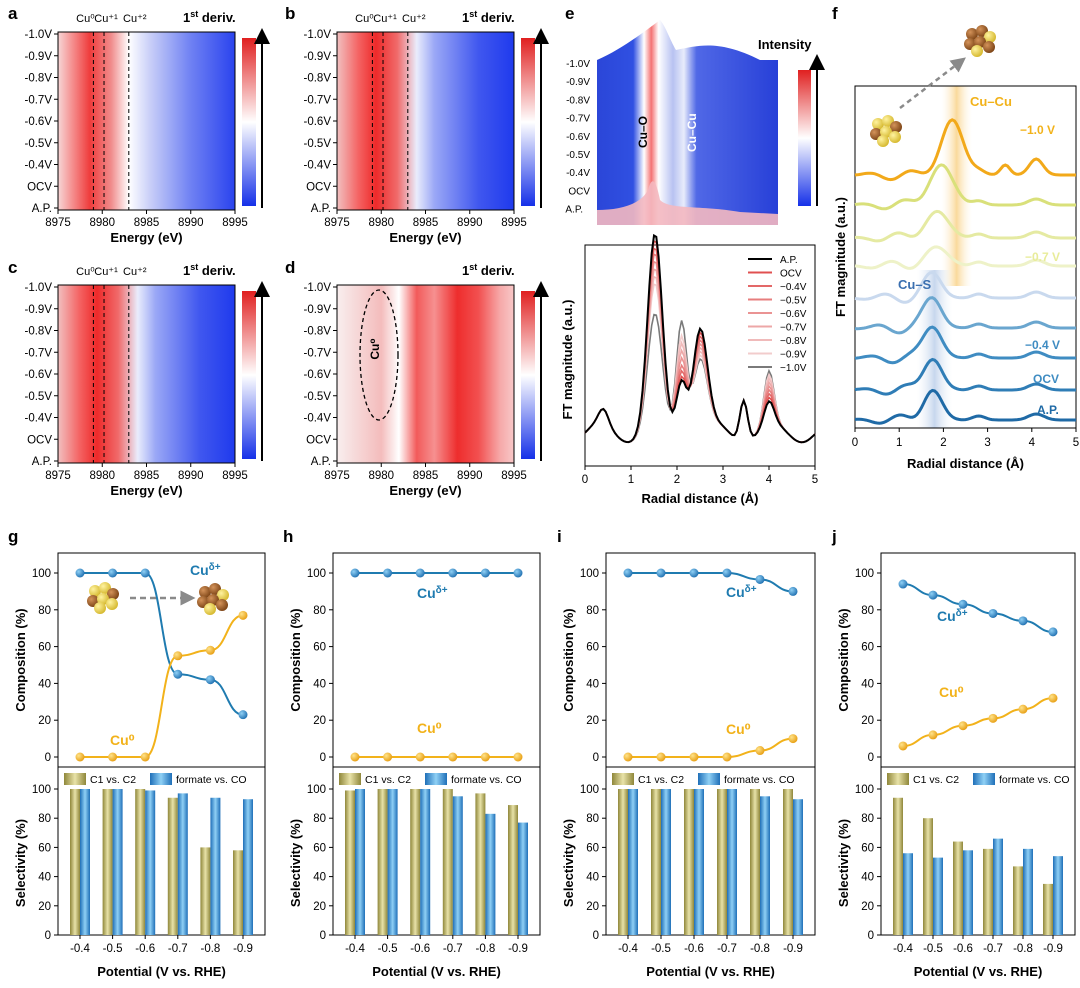 The width and height of the screenshot is (1080, 988). What do you see at coordinates (13, 536) in the screenshot?
I see `panel-letter-g: g` at bounding box center [13, 536].